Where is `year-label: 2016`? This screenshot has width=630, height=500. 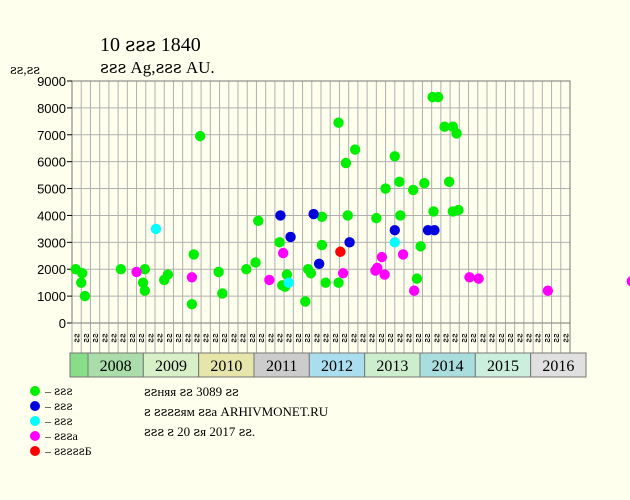 year-label: 2016 is located at coordinates (558, 366).